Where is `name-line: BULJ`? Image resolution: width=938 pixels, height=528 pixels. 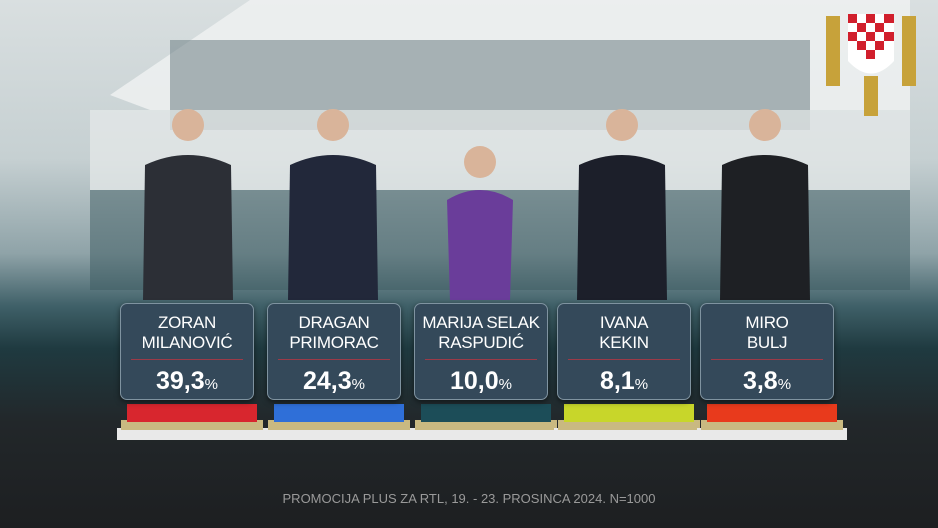
name-line: BULJ is located at coordinates (767, 342).